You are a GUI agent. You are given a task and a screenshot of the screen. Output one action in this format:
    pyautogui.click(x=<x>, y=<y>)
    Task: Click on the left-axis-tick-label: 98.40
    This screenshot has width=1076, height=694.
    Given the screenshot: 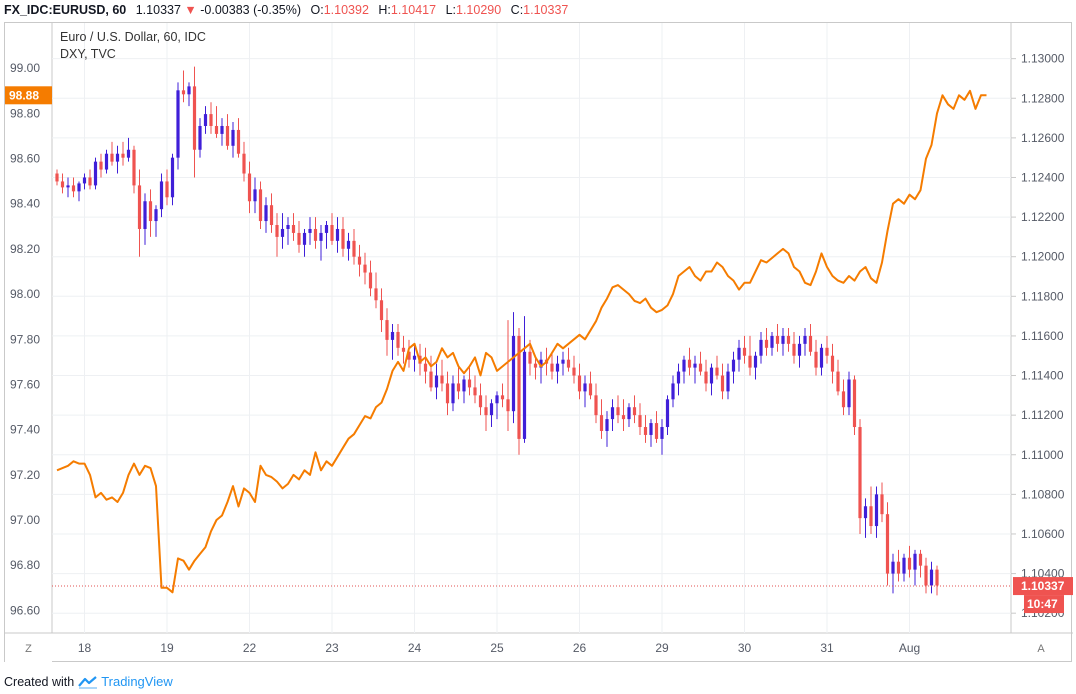 What is the action you would take?
    pyautogui.click(x=25, y=204)
    